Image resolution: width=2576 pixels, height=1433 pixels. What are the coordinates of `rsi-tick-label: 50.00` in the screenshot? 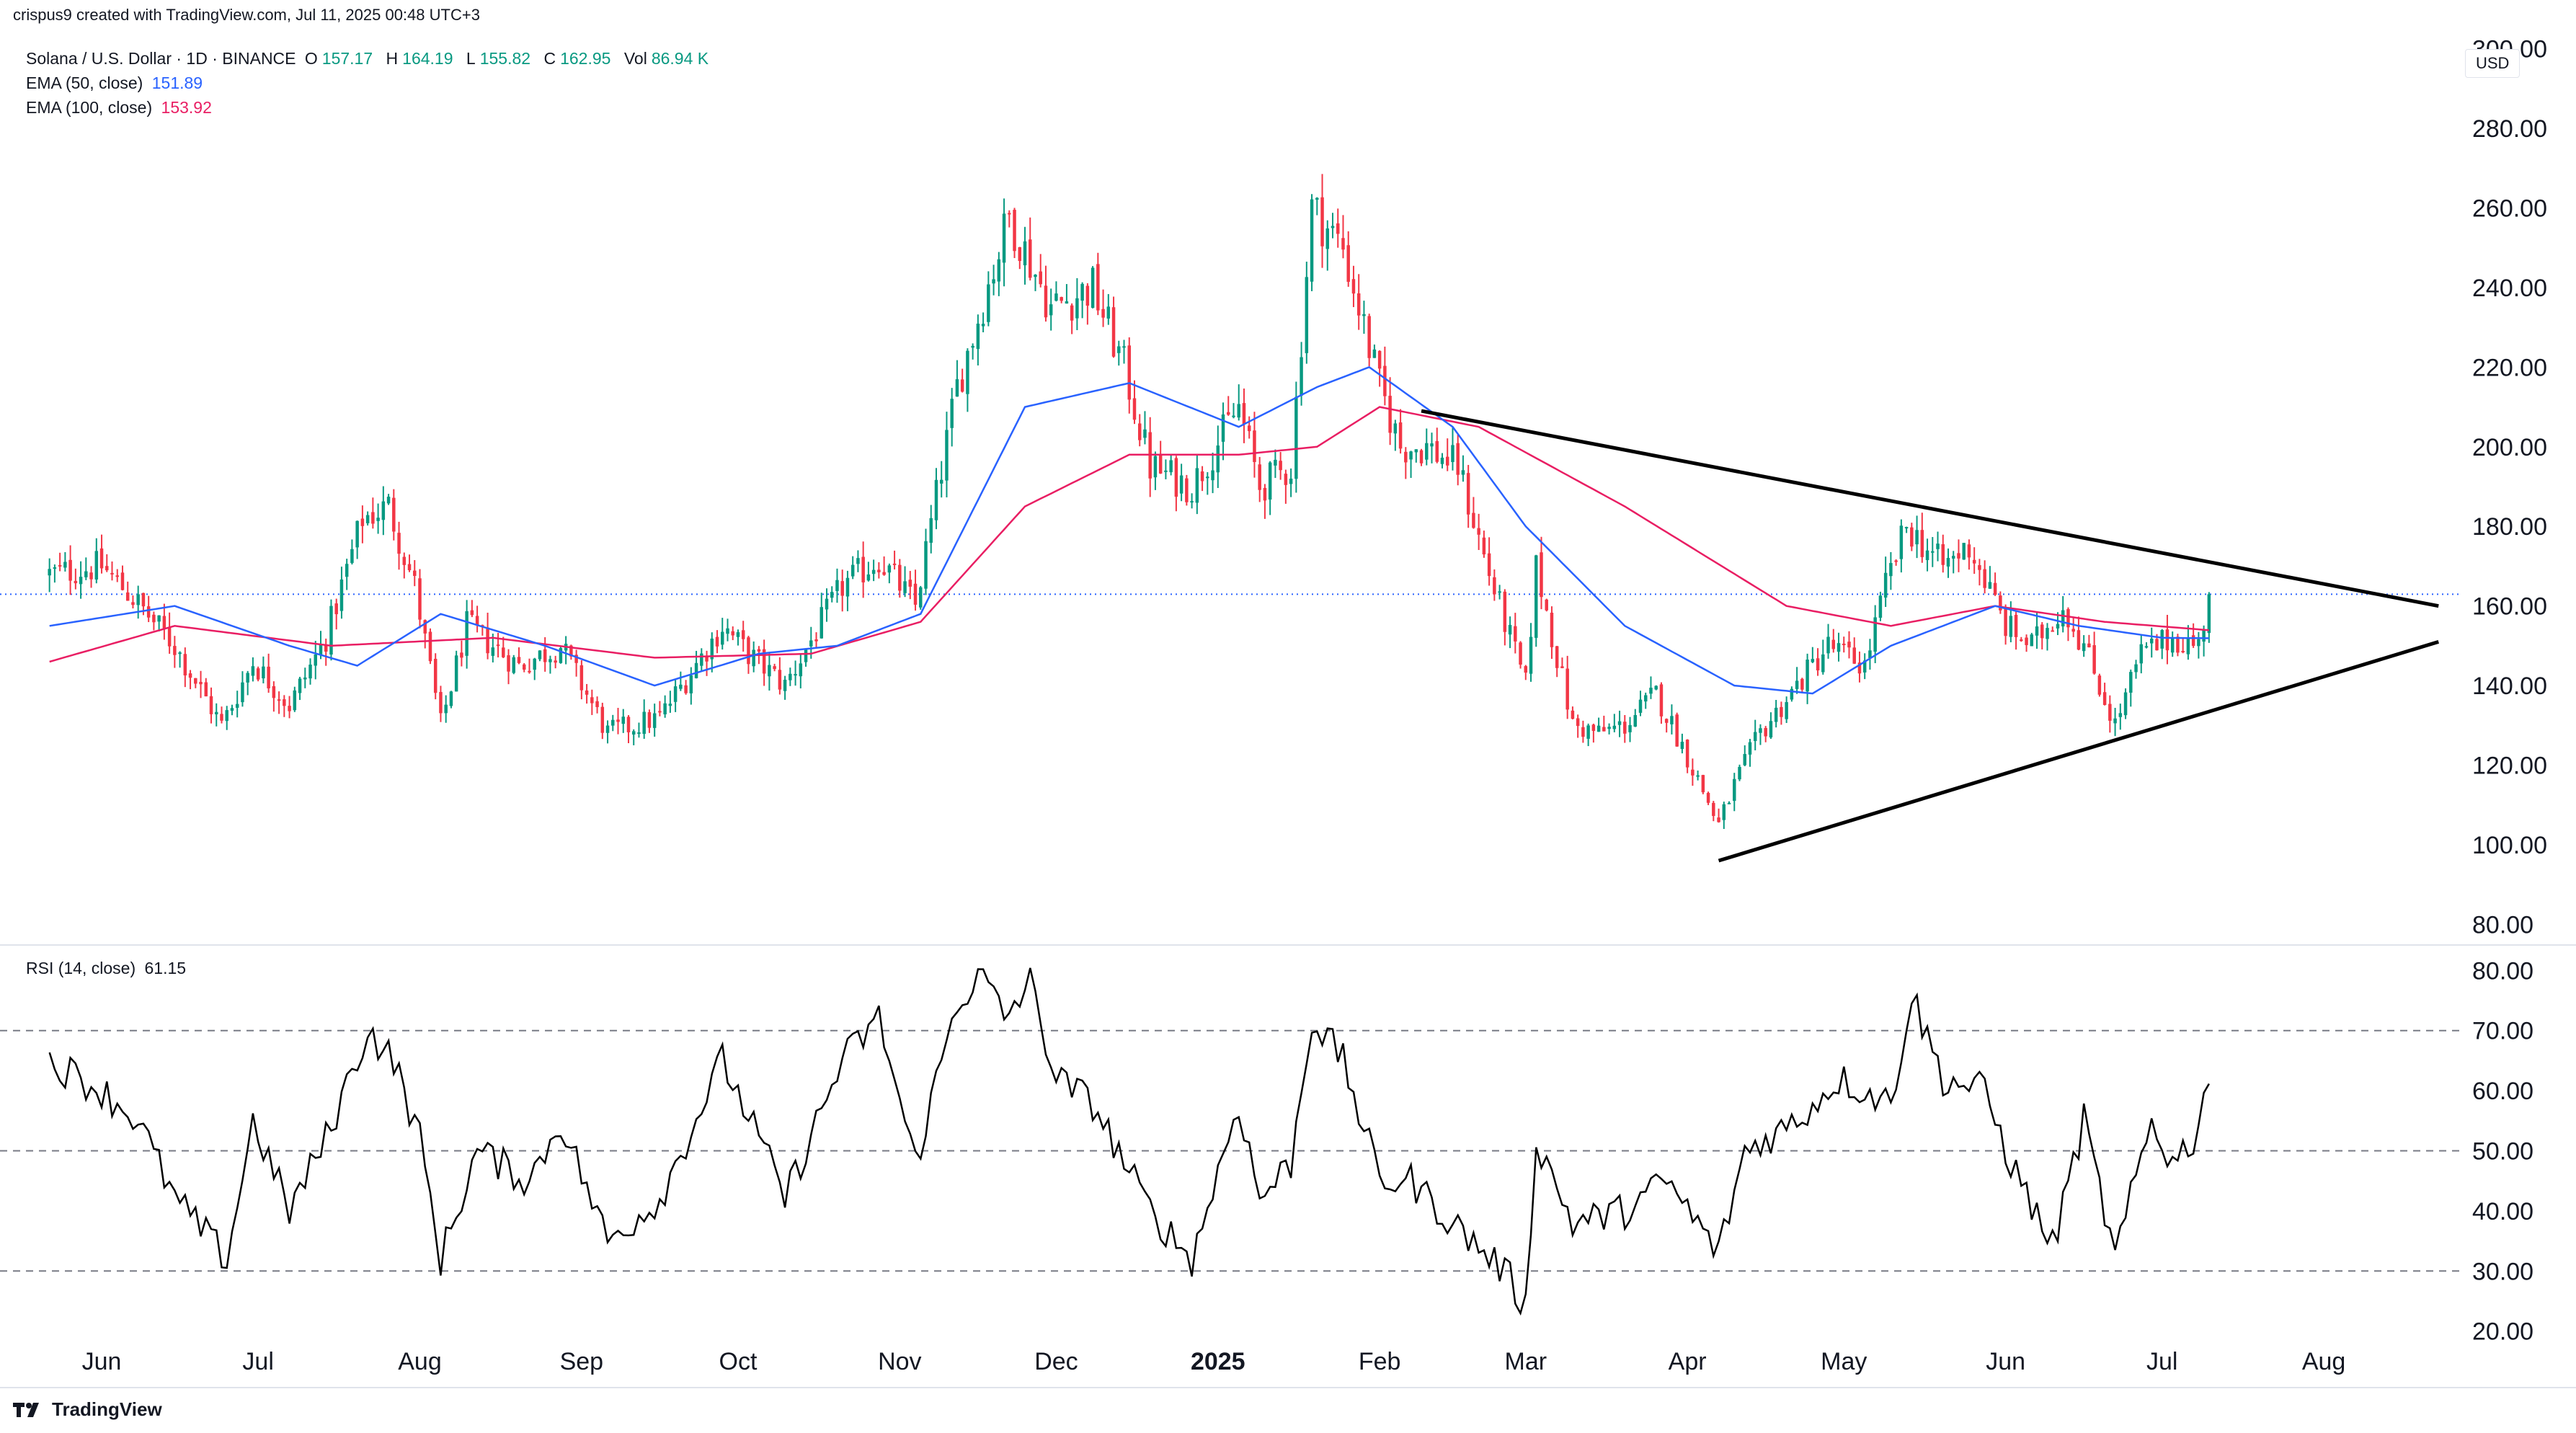 It's located at (2502, 1152).